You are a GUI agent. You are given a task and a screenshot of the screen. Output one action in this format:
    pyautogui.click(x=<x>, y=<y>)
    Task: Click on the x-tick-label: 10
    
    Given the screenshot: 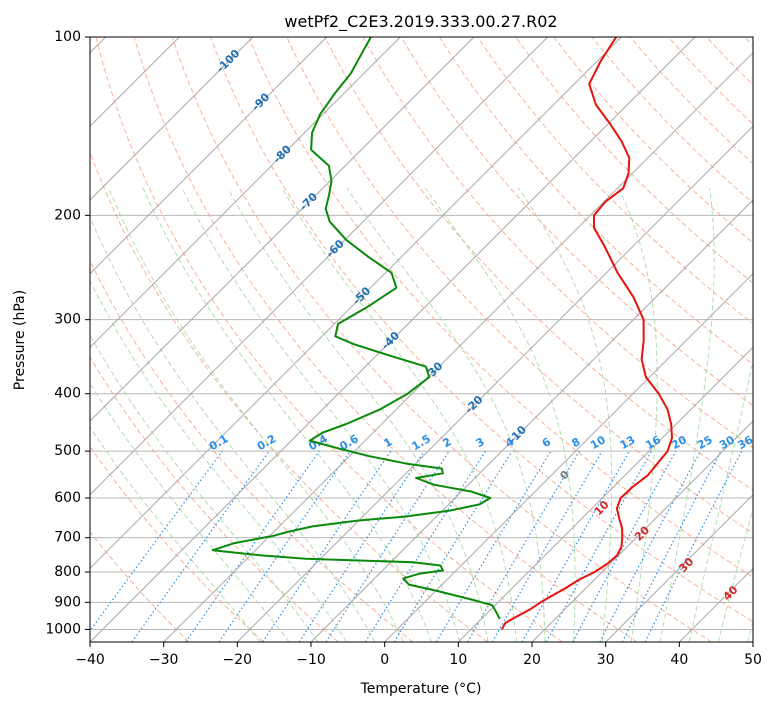 What is the action you would take?
    pyautogui.click(x=458, y=660)
    